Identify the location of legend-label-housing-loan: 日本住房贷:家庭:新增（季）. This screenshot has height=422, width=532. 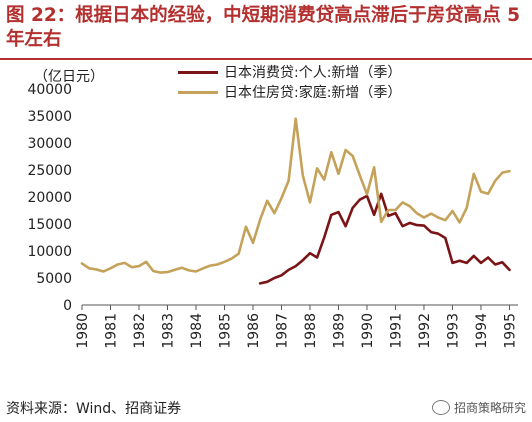
(313, 93).